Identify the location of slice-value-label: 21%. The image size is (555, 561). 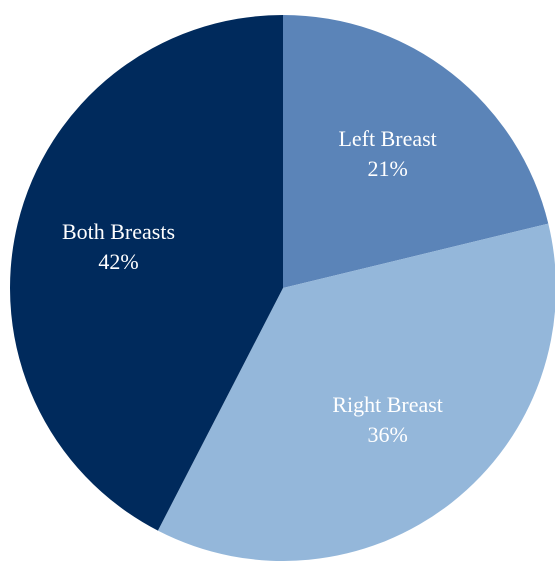
(387, 168).